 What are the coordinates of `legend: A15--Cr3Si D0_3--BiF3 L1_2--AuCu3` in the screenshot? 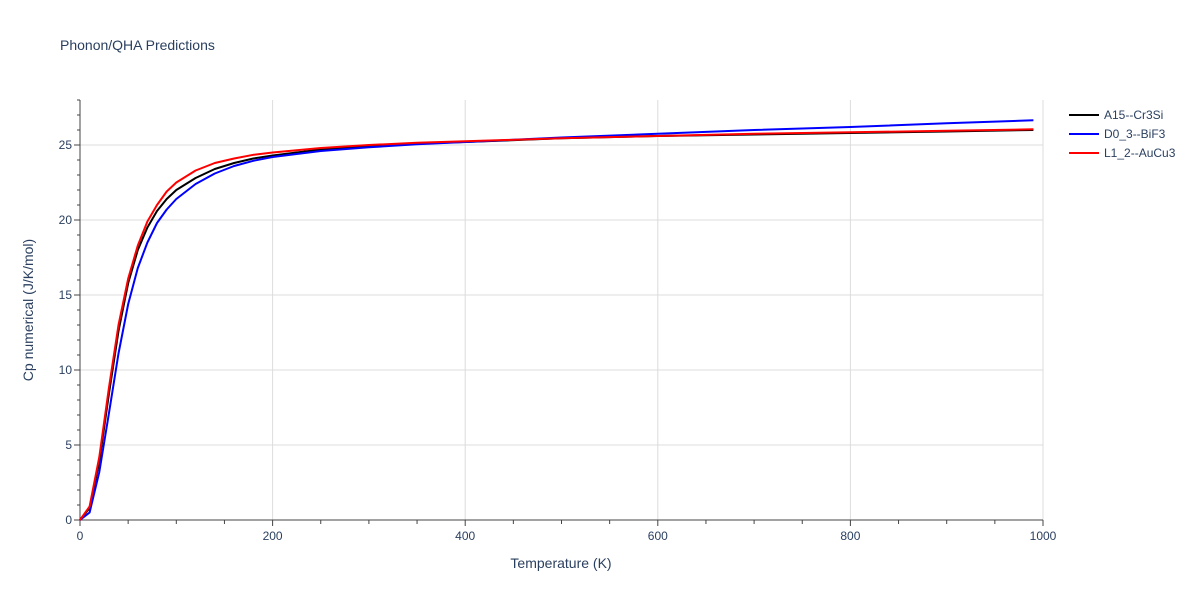 It's located at (1122, 134).